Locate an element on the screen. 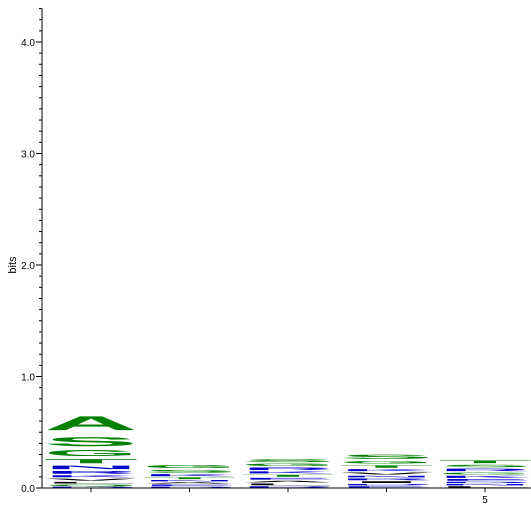  y-tick-label: 0.0 is located at coordinates (28, 489).